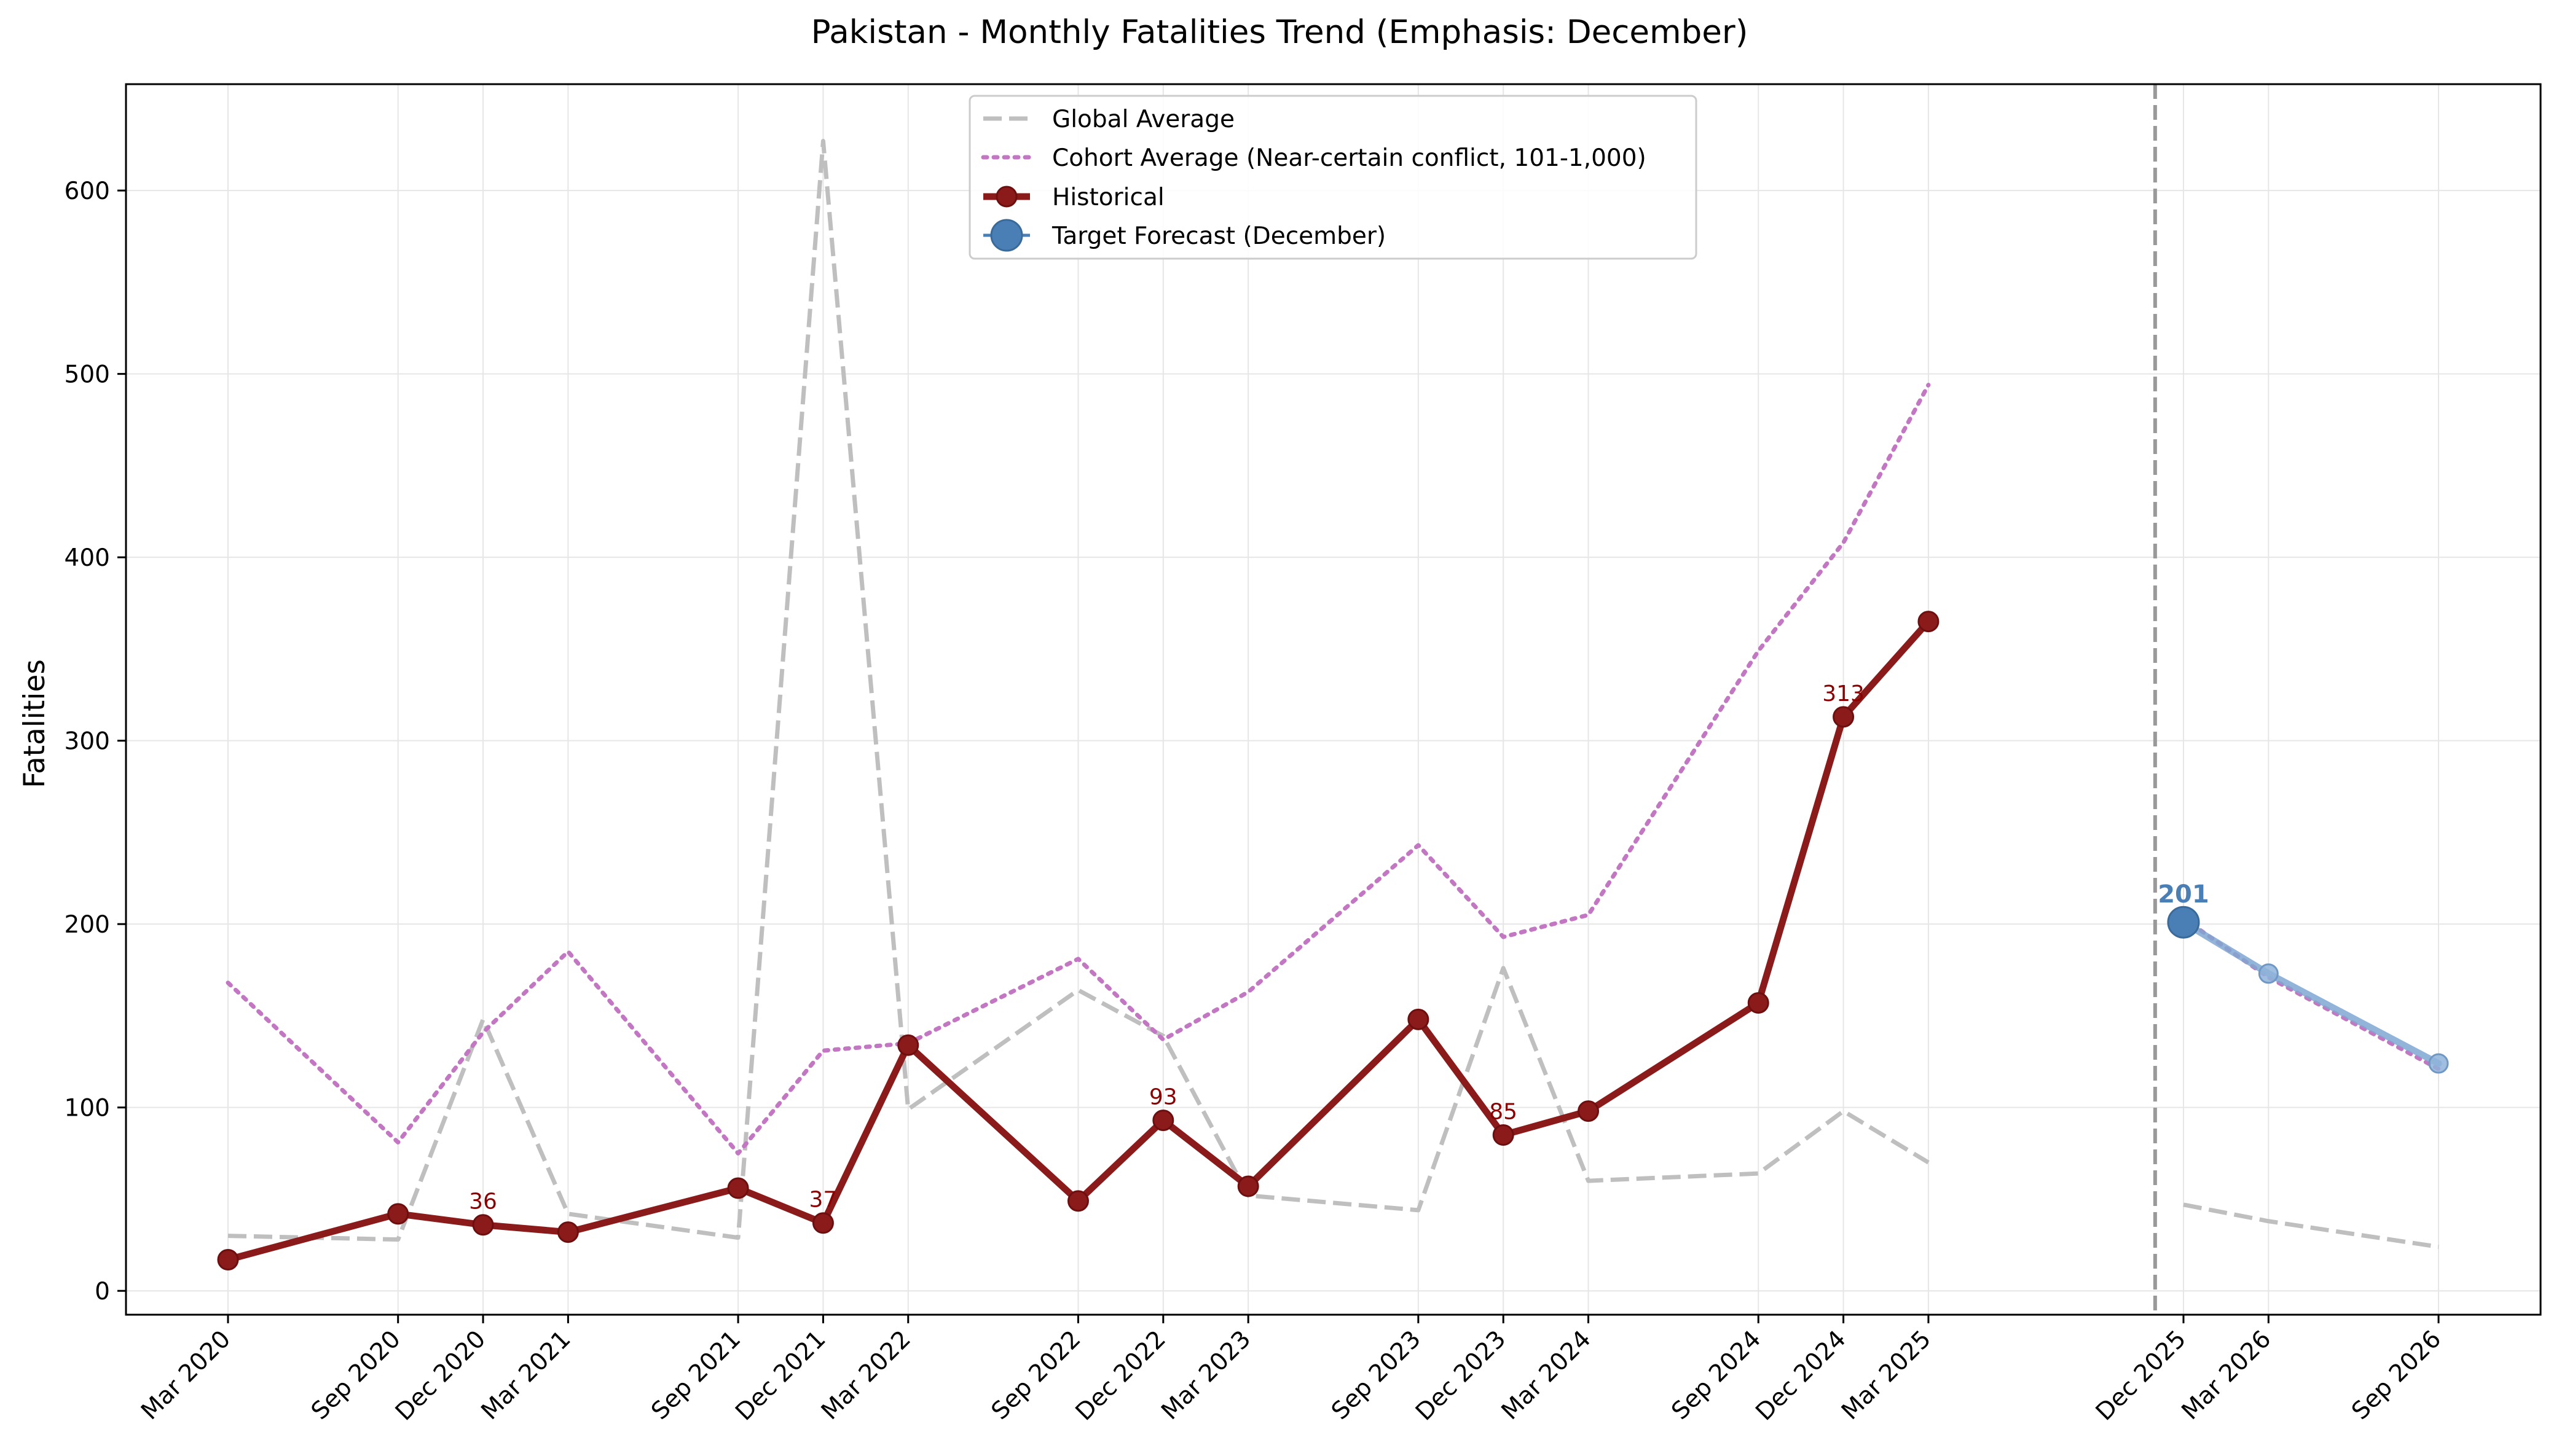 This screenshot has width=2559, height=1456. What do you see at coordinates (823, 1200) in the screenshot?
I see `data-label: 37` at bounding box center [823, 1200].